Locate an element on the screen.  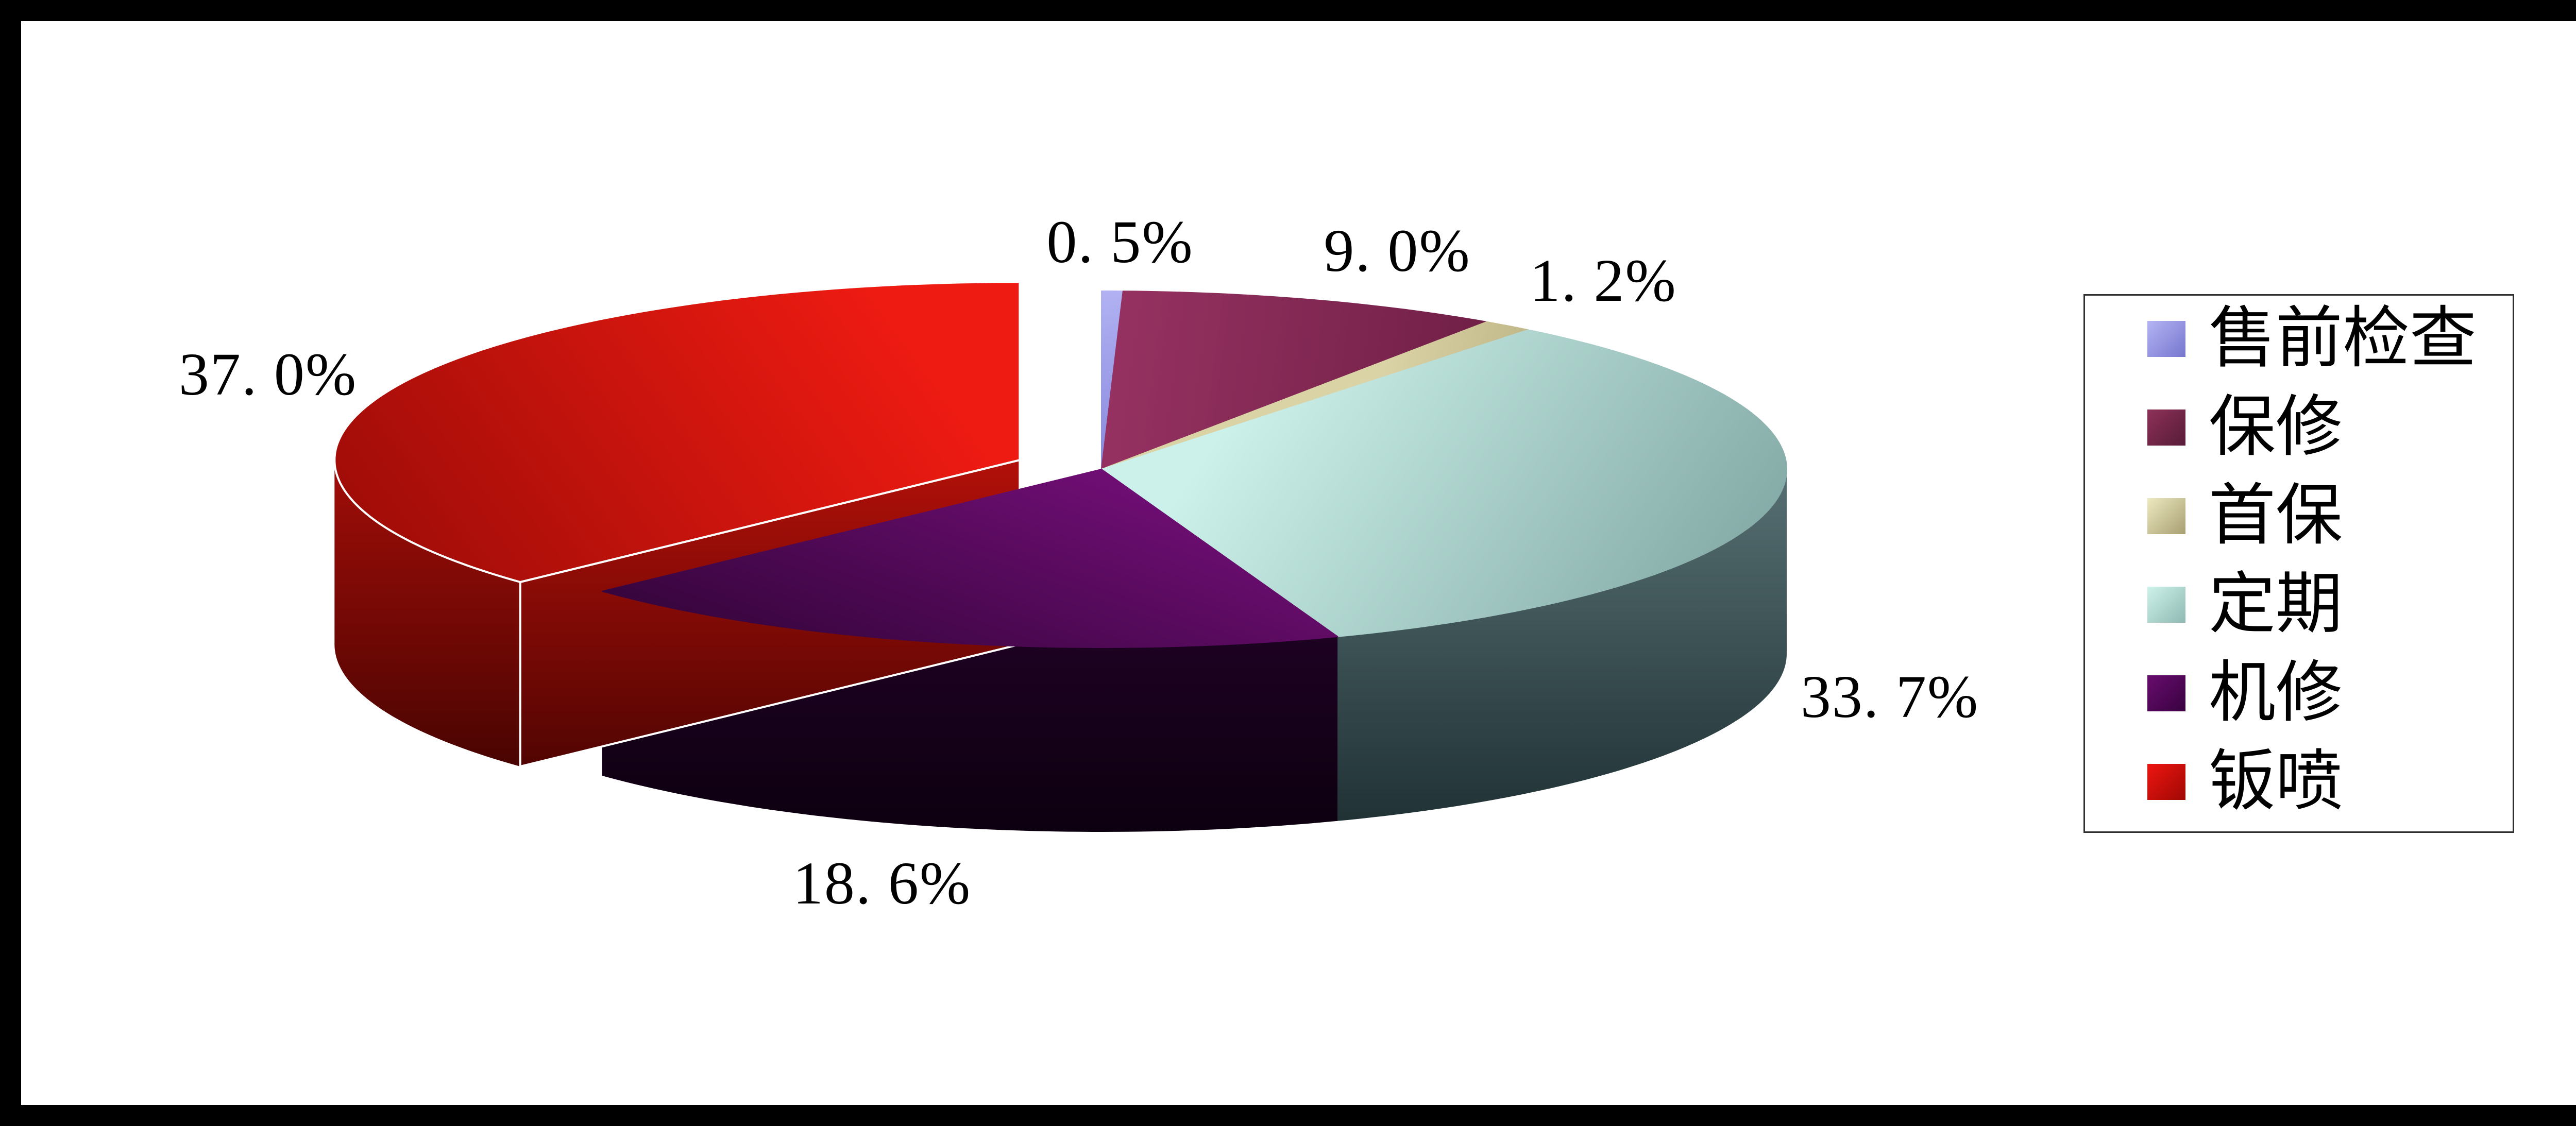
legend-item-first-maint: 首保 is located at coordinates (2299, 516).